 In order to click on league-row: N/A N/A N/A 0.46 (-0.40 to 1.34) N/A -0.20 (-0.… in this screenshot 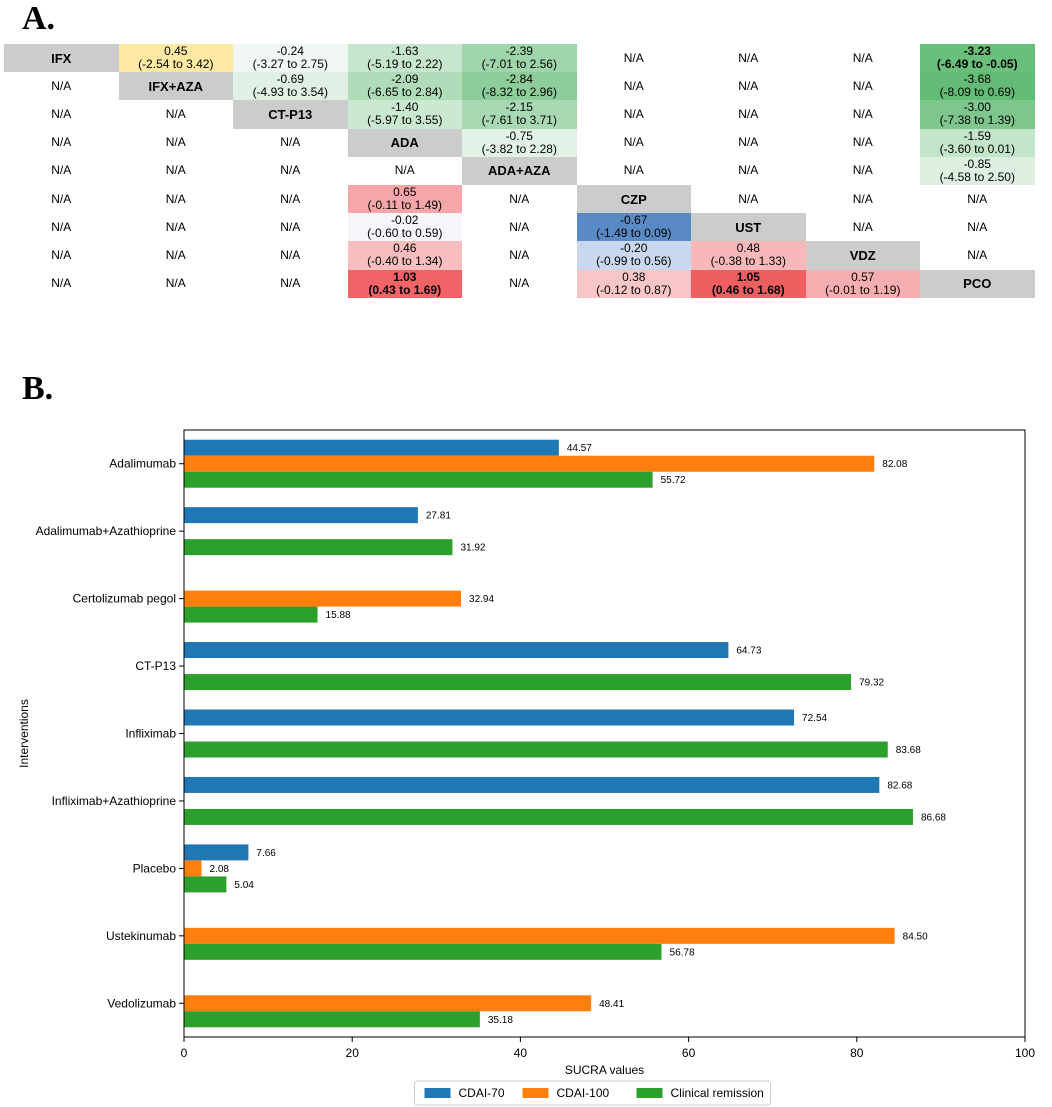, I will do `click(519, 255)`.